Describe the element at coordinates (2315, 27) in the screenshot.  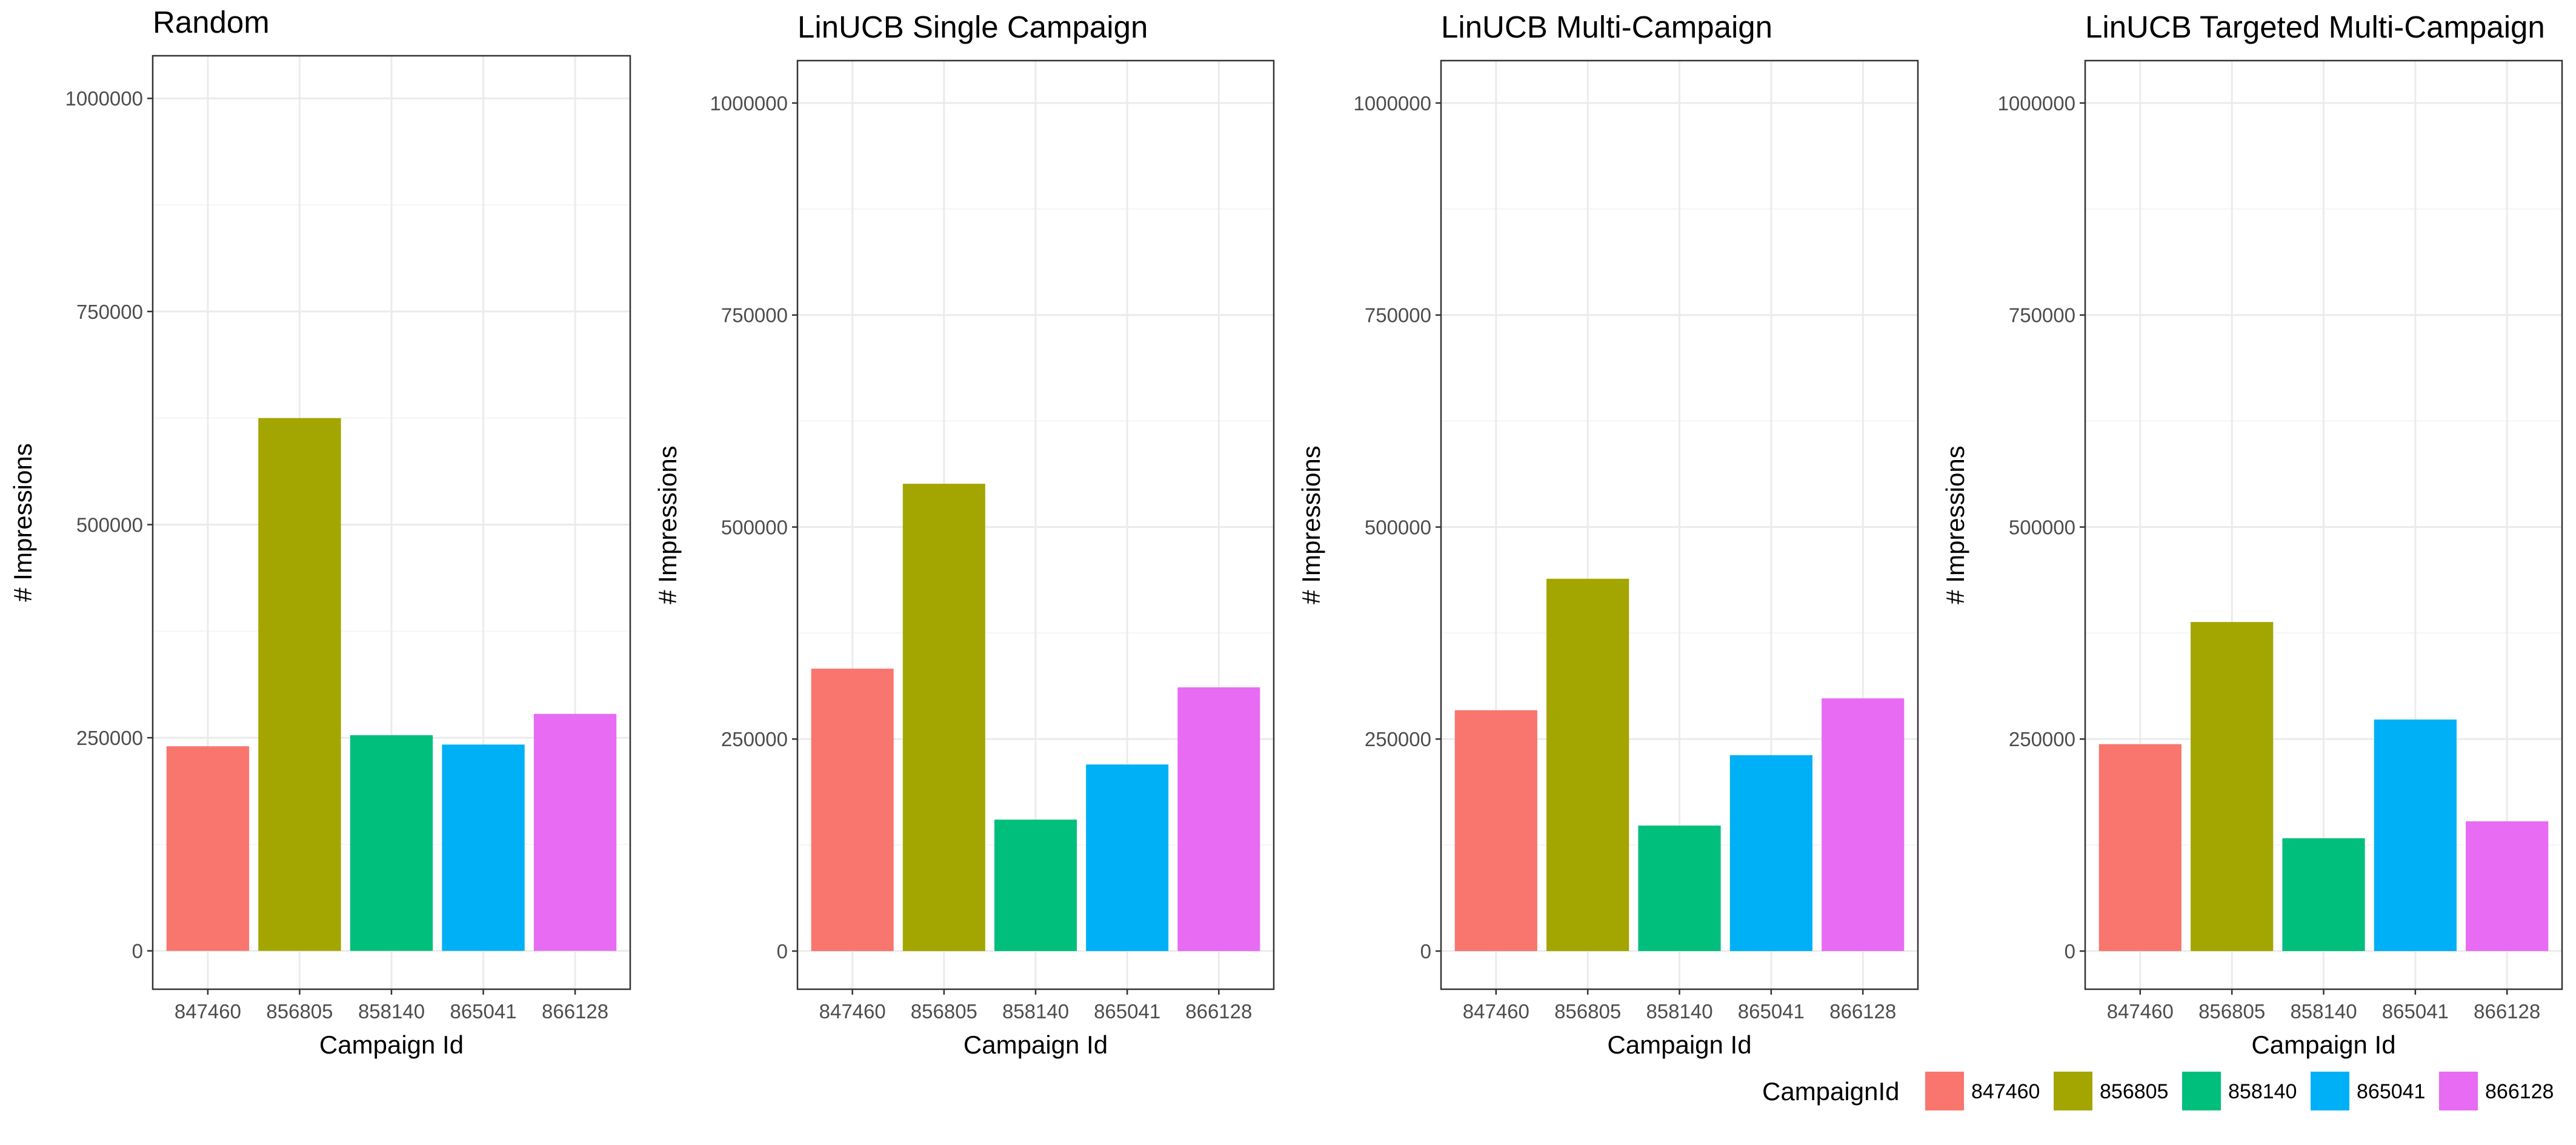
I see `panel-title: LinUCB Targeted Multi-Campaign` at that location.